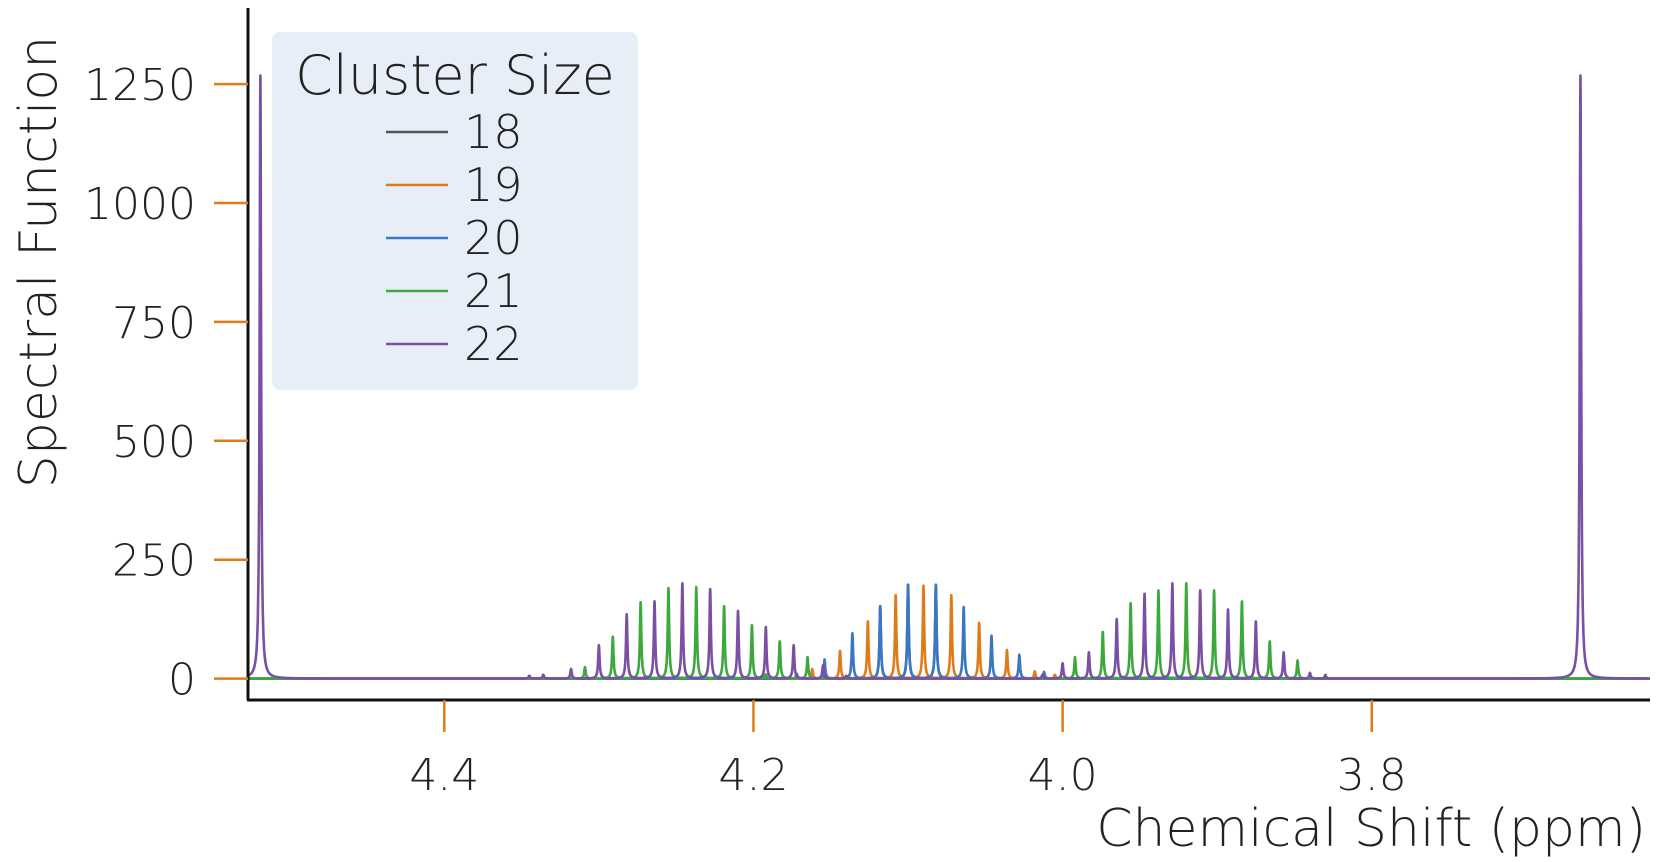  What do you see at coordinates (182, 680) in the screenshot?
I see `y-tick-label: 0` at bounding box center [182, 680].